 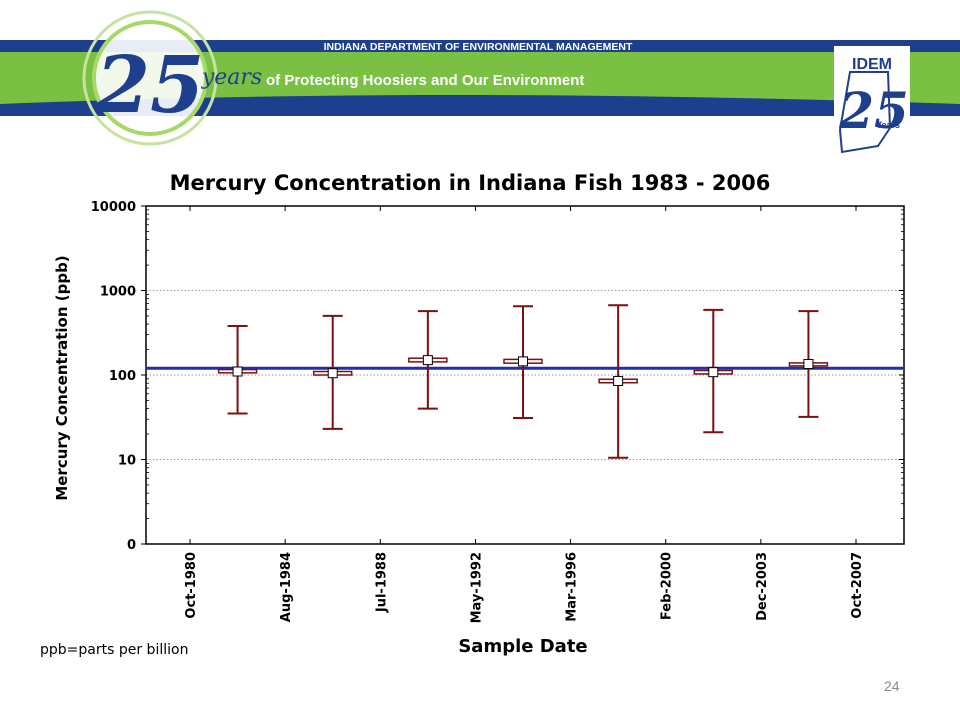 I want to click on x-tick-label: Jul-1988, so click(x=381, y=582).